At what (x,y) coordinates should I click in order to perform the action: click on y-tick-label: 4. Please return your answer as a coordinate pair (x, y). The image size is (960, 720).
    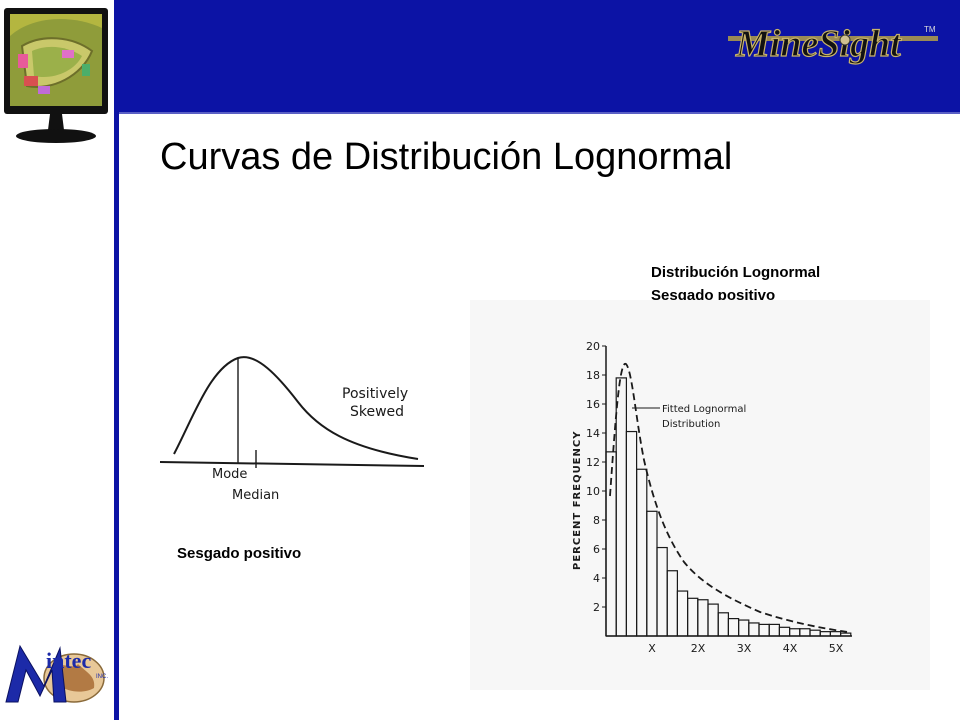
    Looking at the image, I should click on (596, 578).